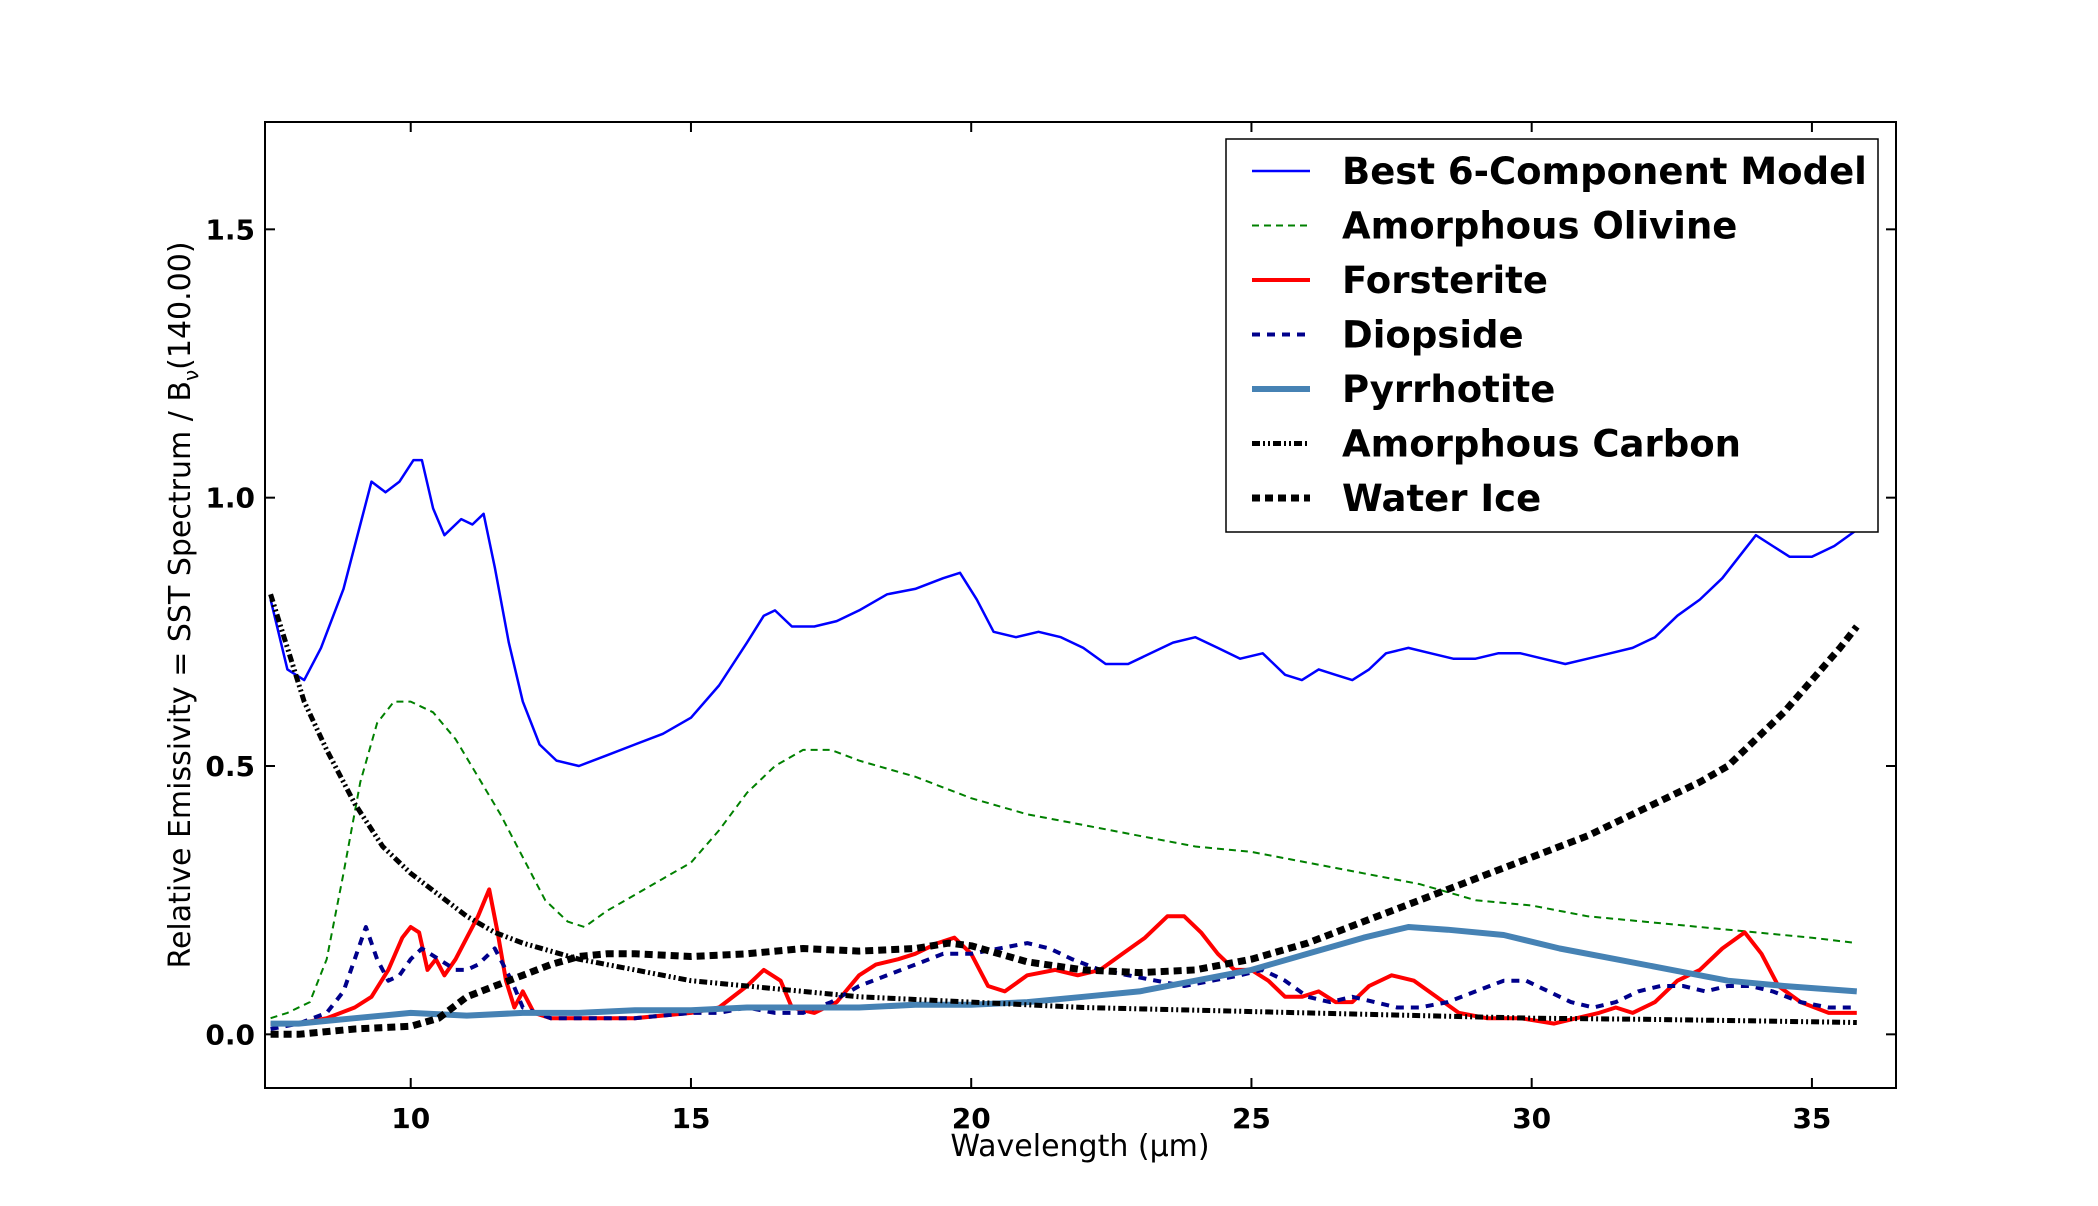 This screenshot has width=2098, height=1206. I want to click on y-tick-label: 1.5, so click(230, 229).